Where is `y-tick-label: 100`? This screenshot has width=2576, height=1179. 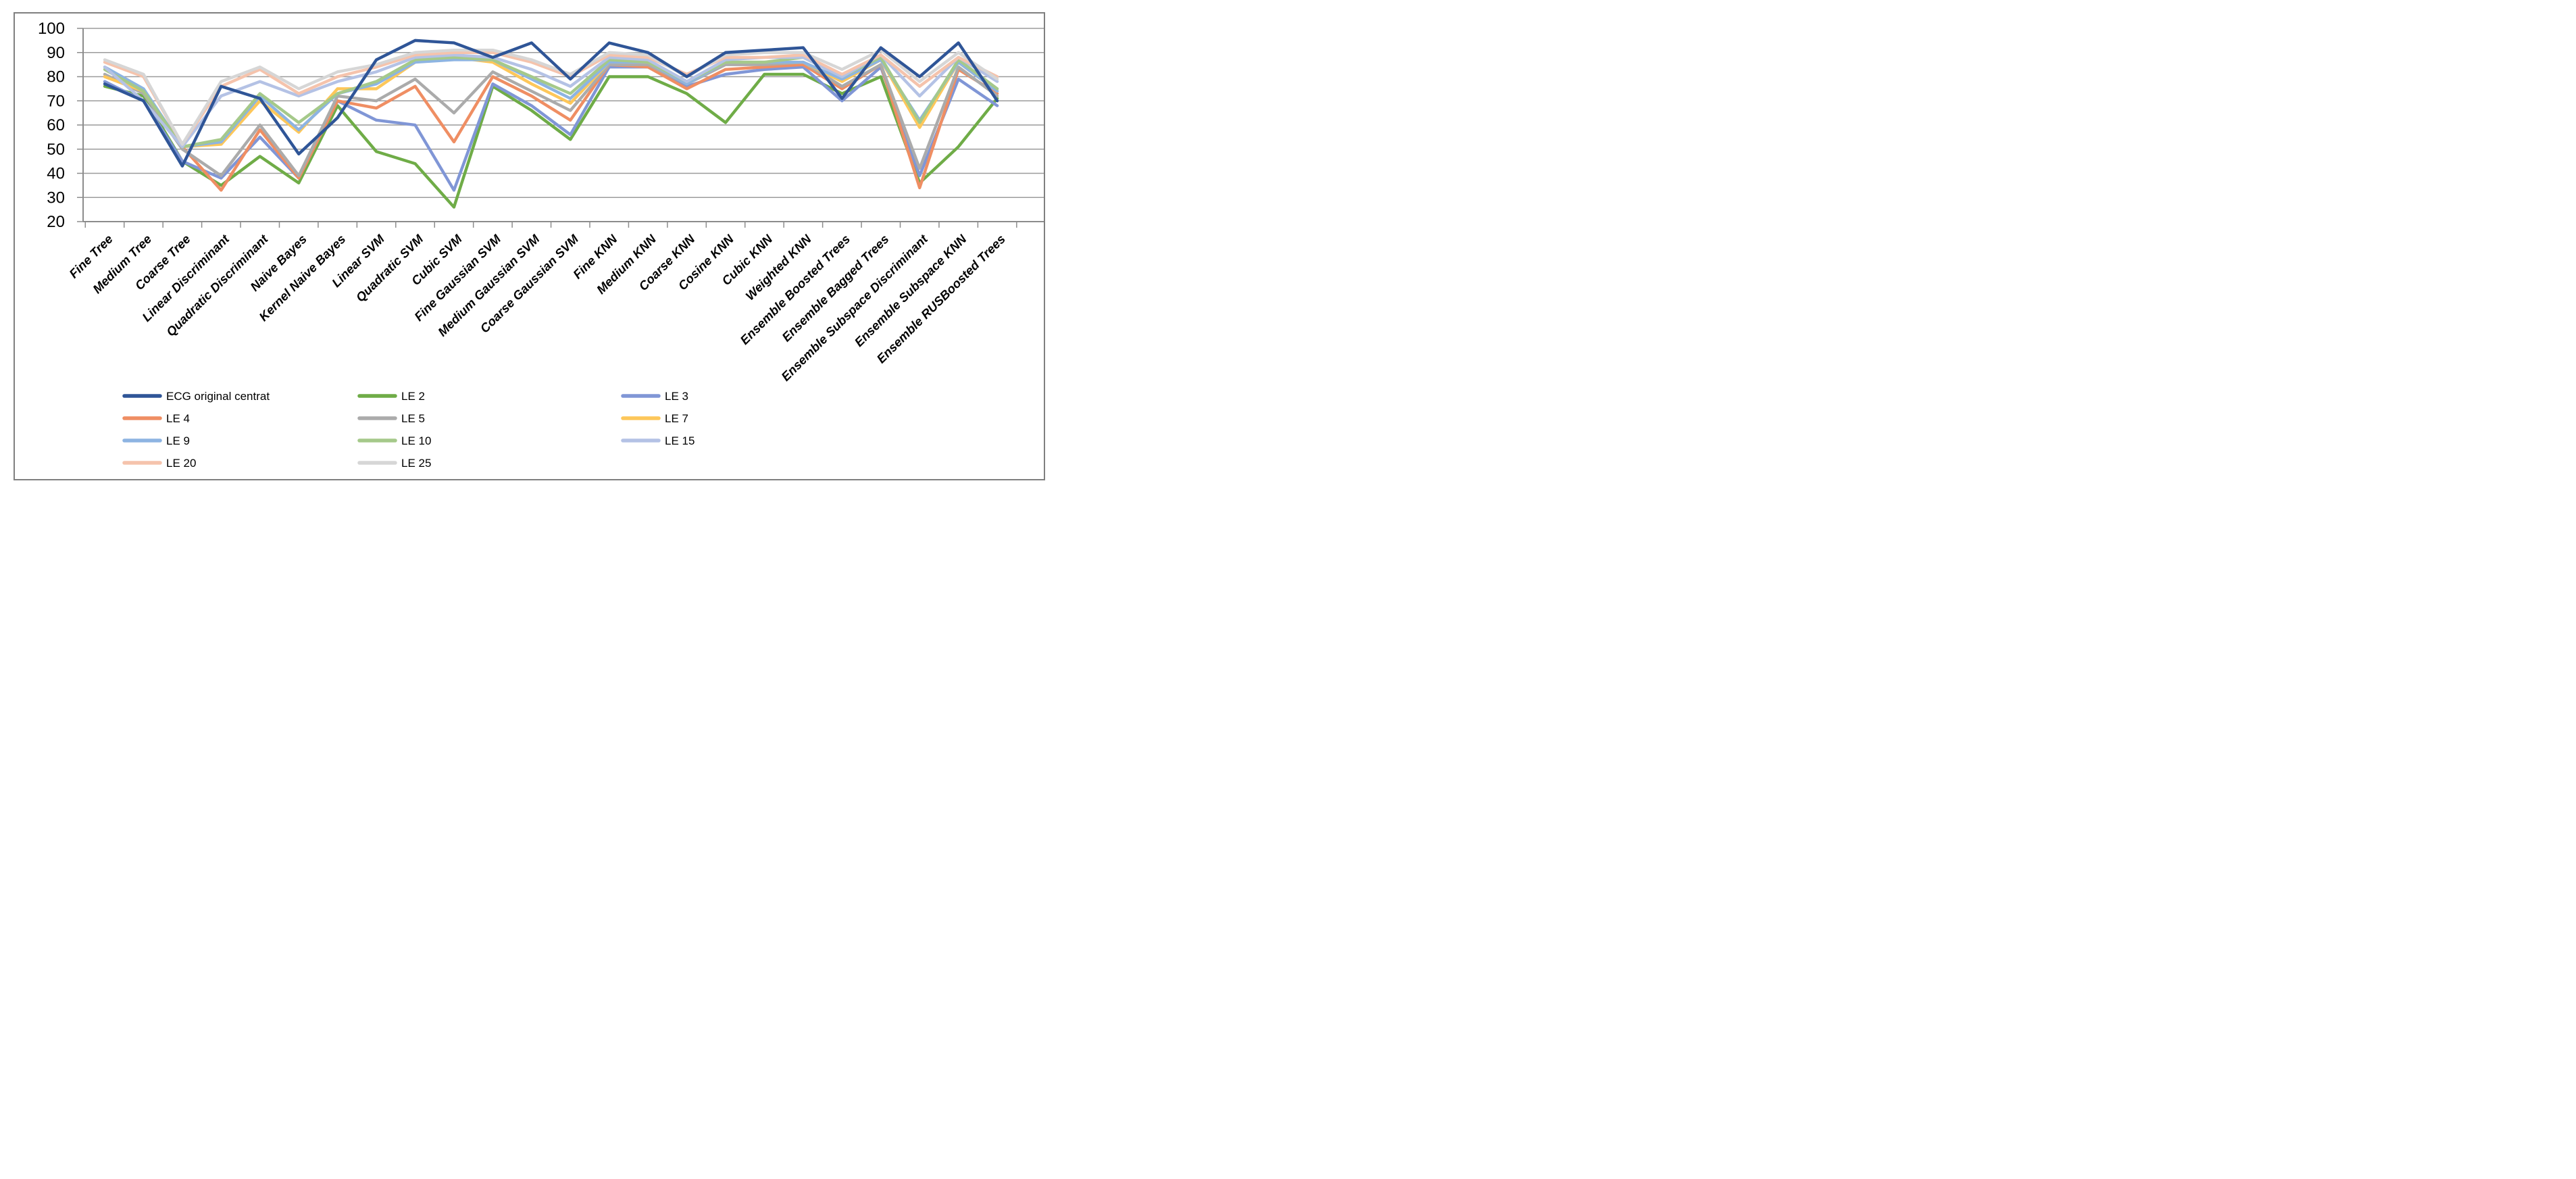
y-tick-label: 100 is located at coordinates (51, 29).